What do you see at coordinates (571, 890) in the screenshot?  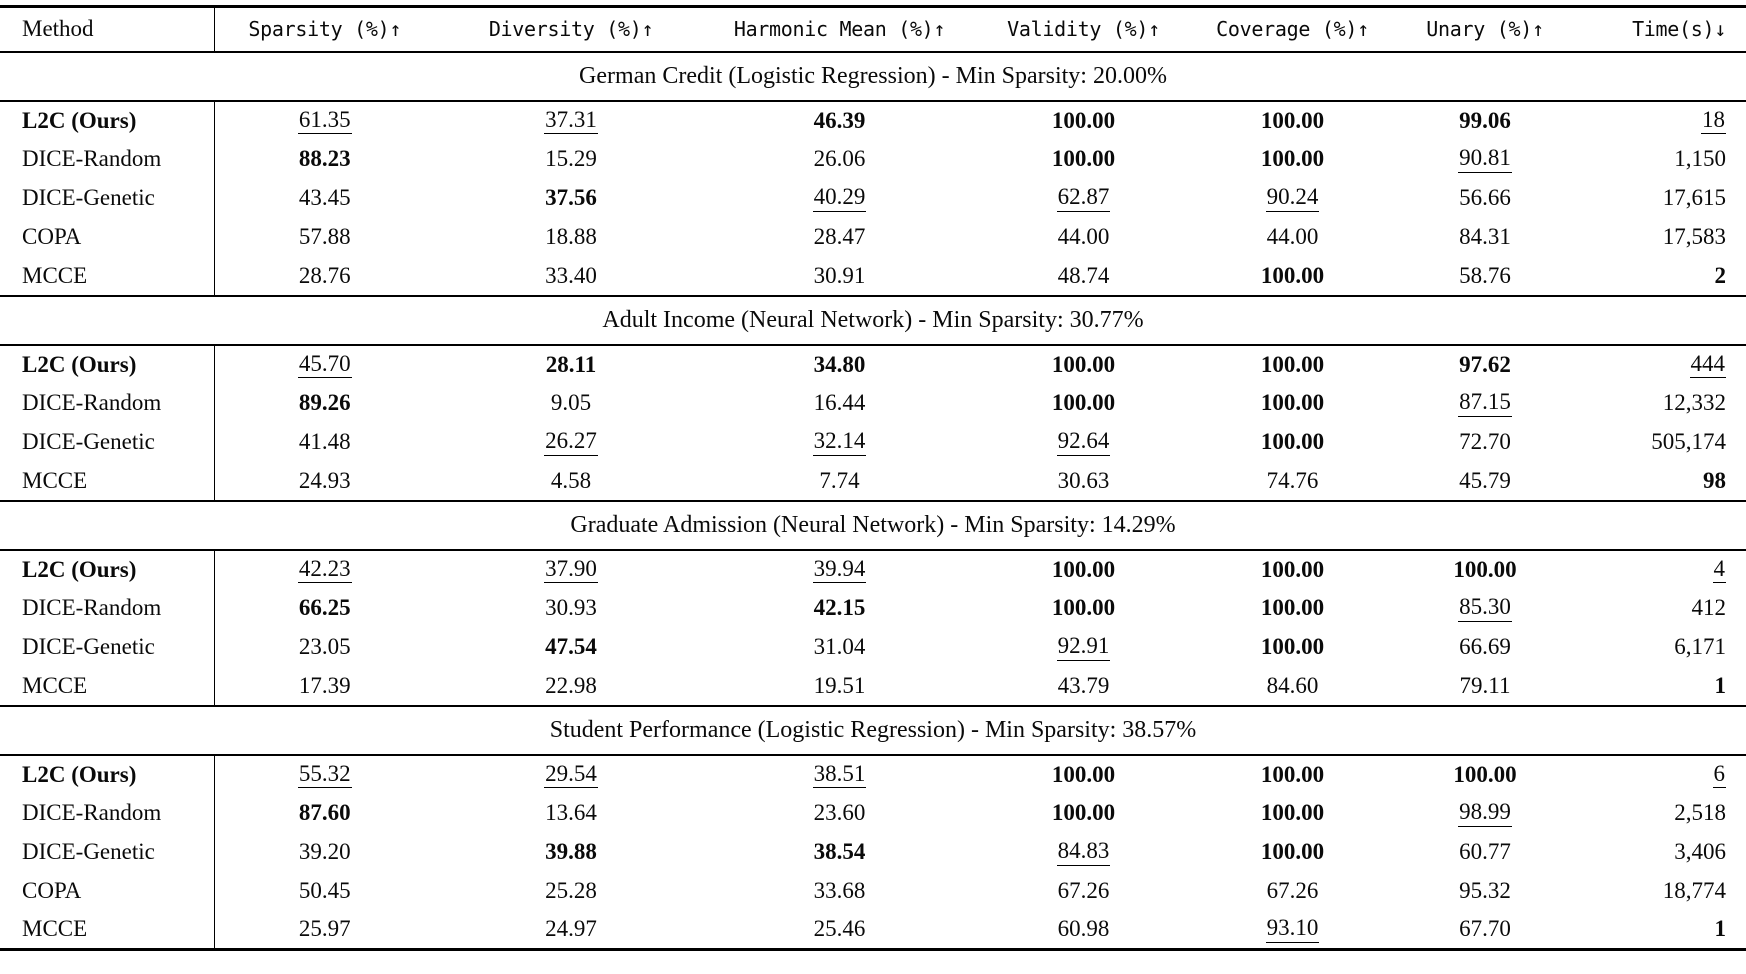 I see `cell-value: 25.28` at bounding box center [571, 890].